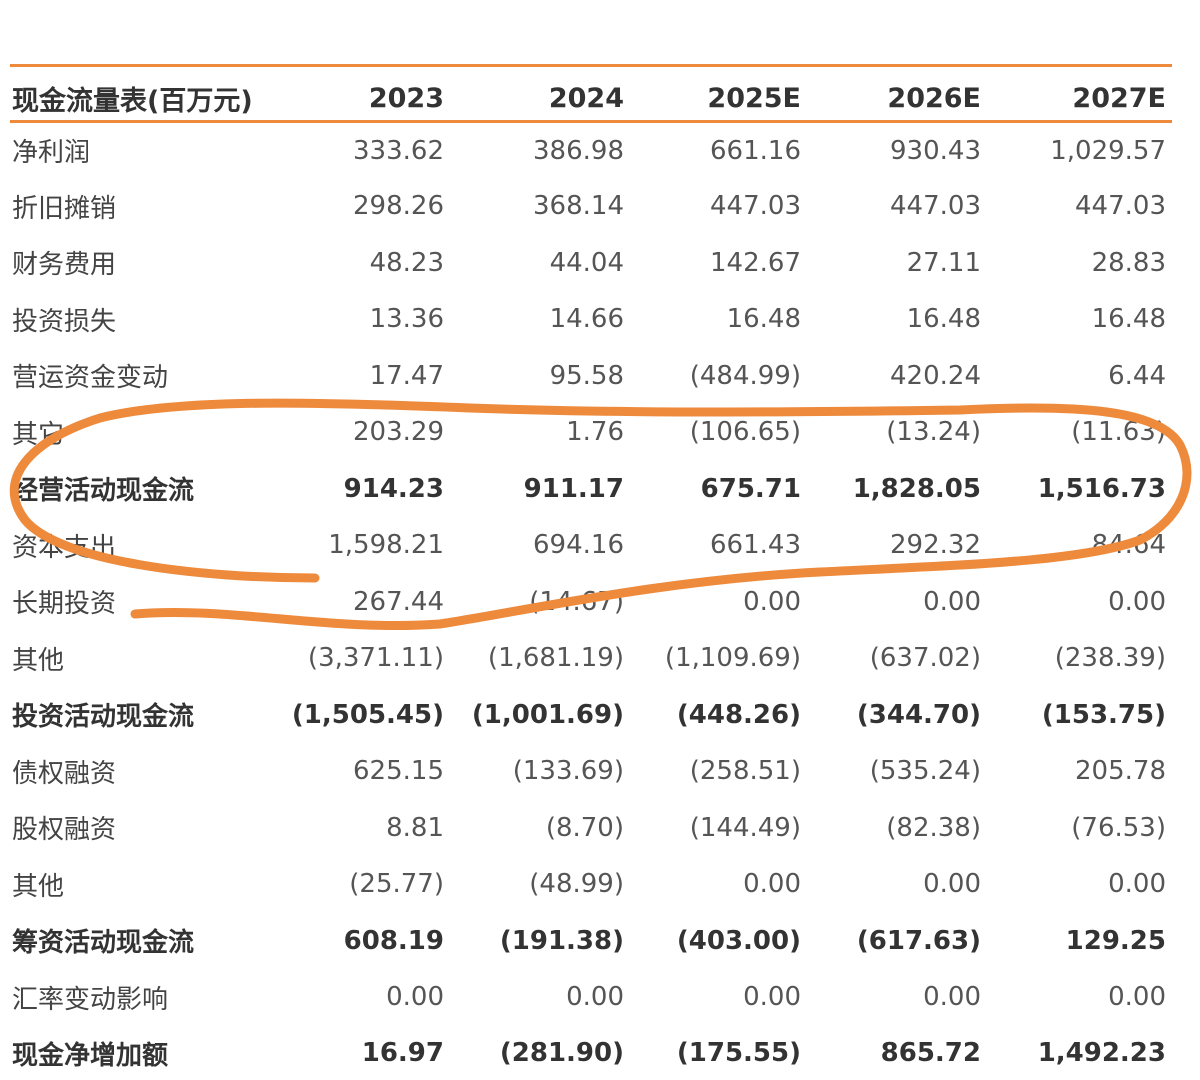 The height and width of the screenshot is (1080, 1200). Describe the element at coordinates (1128, 545) in the screenshot. I see `row-value: 84.64` at that location.